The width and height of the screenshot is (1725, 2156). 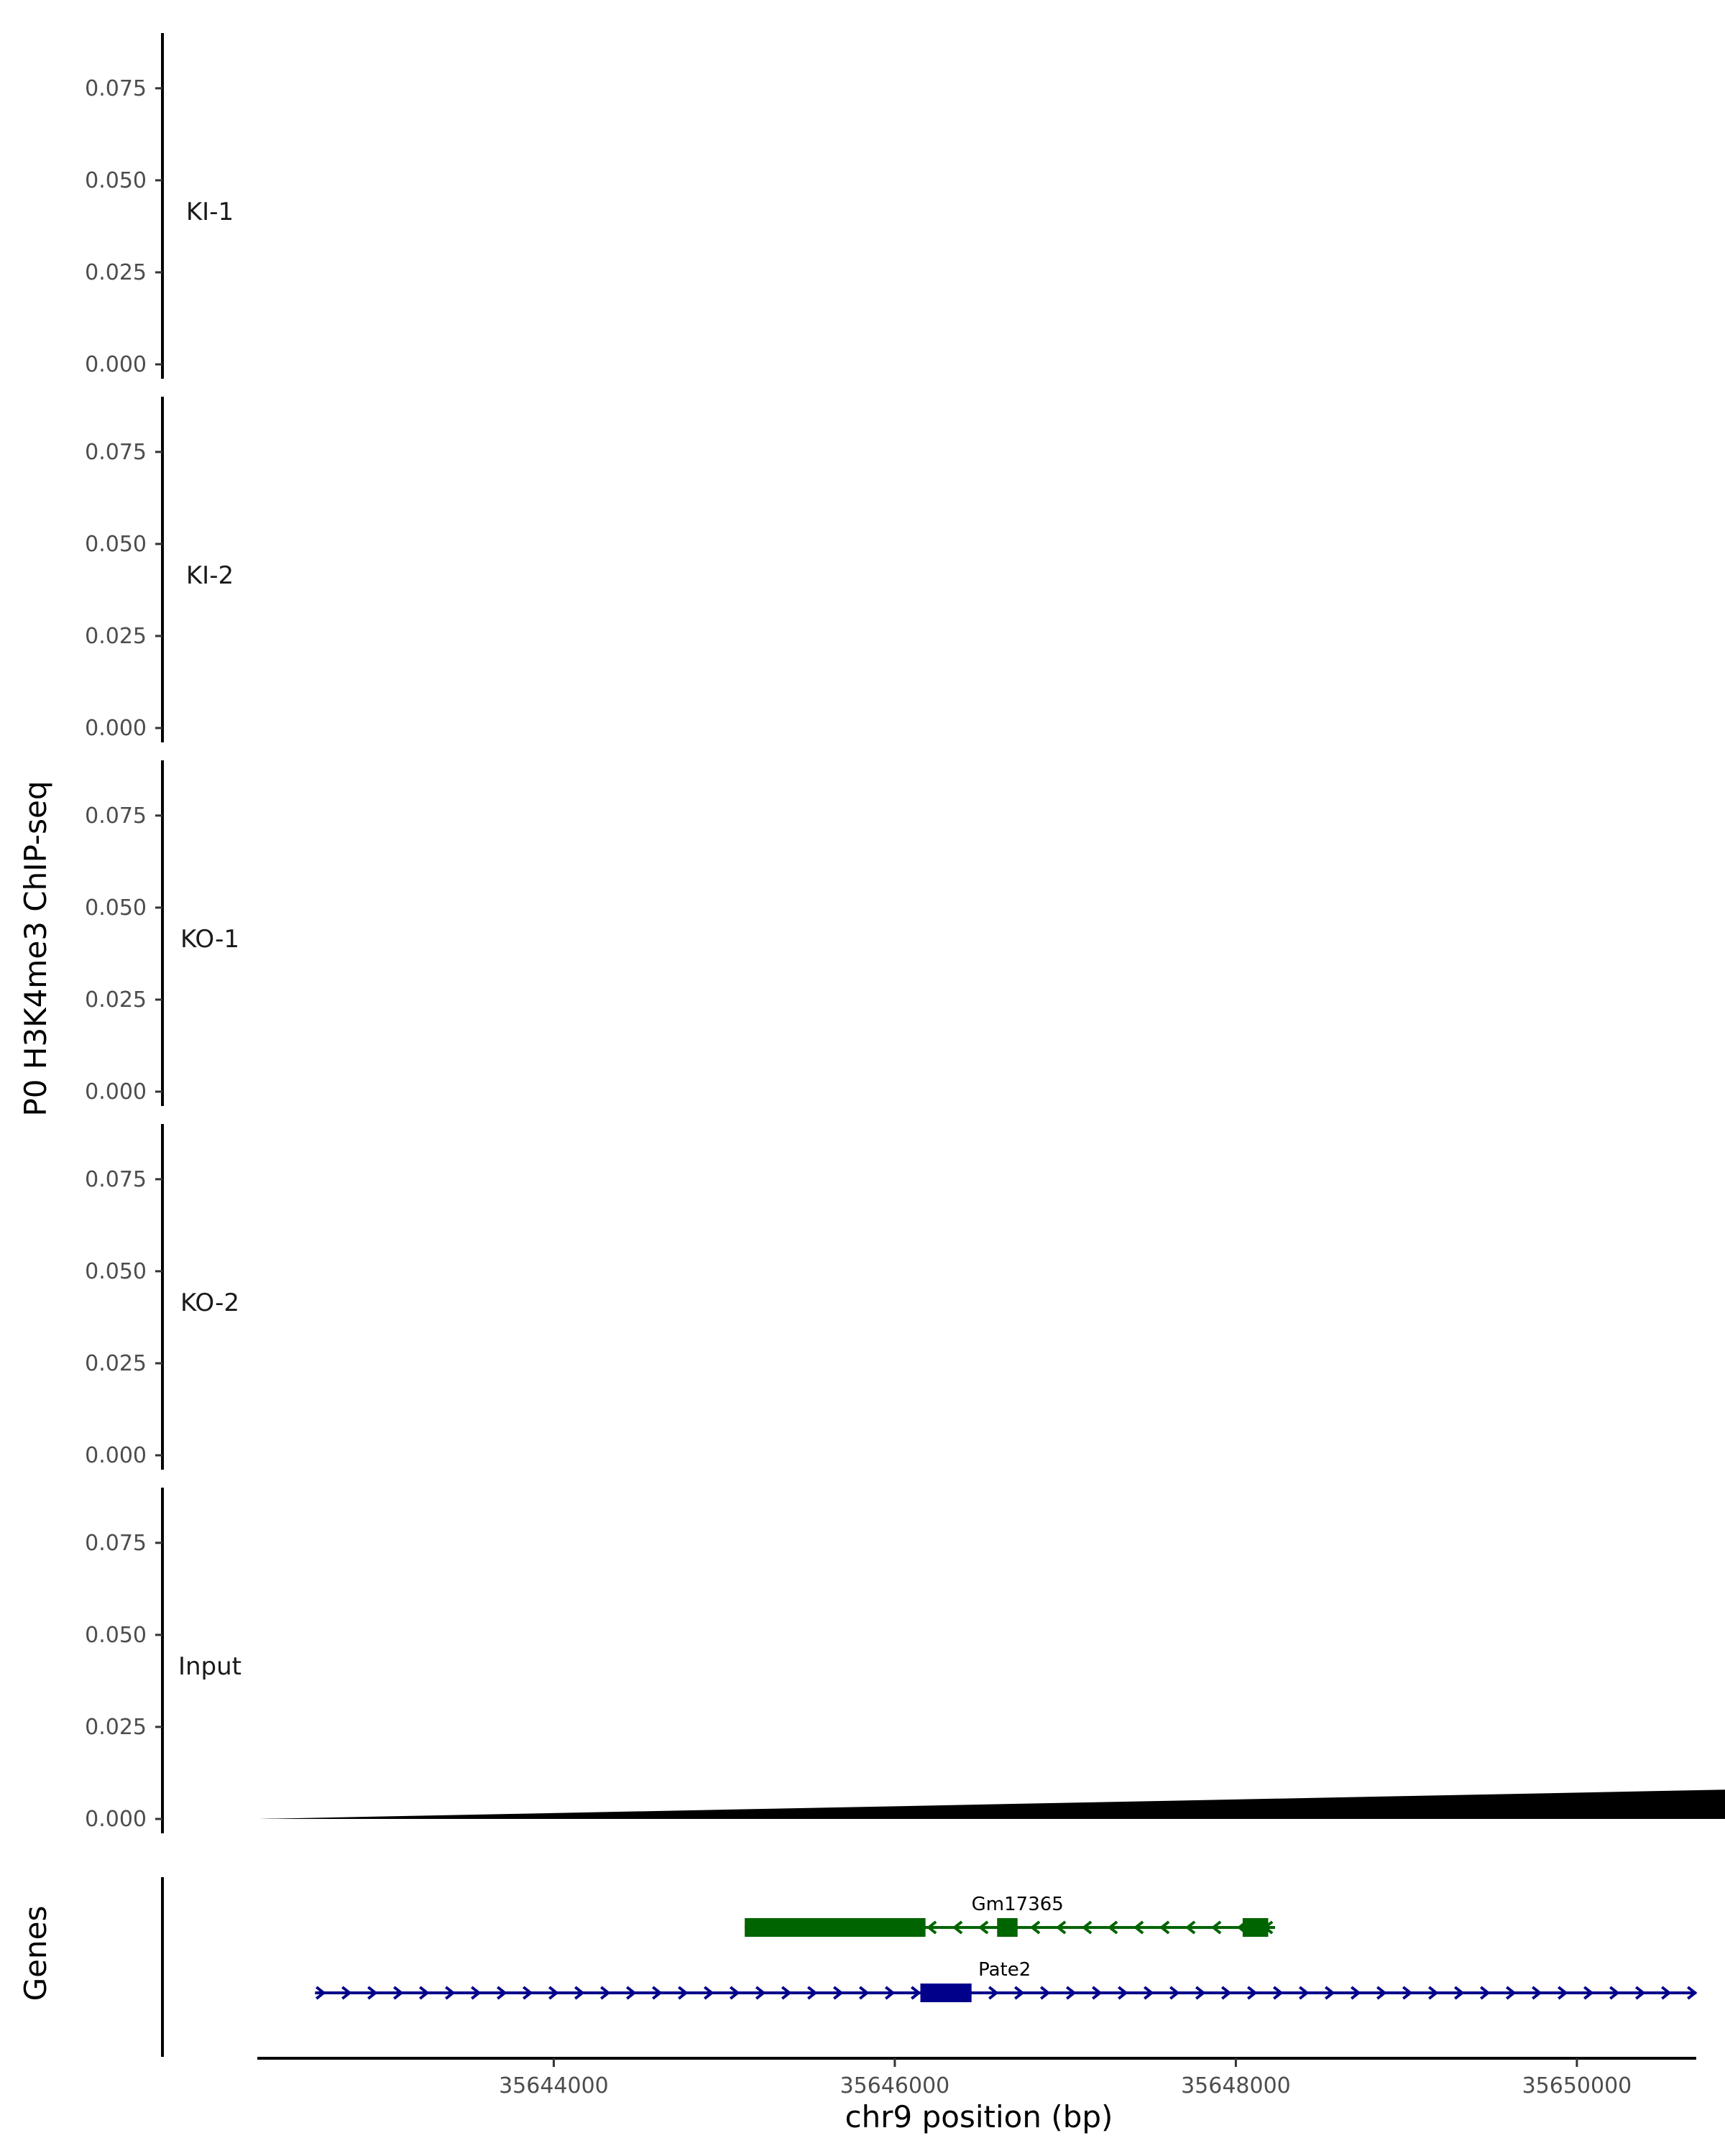 What do you see at coordinates (162, 933) in the screenshot?
I see `track-ko-1: 0.000 0.025 0.050 0.075 KO-1` at bounding box center [162, 933].